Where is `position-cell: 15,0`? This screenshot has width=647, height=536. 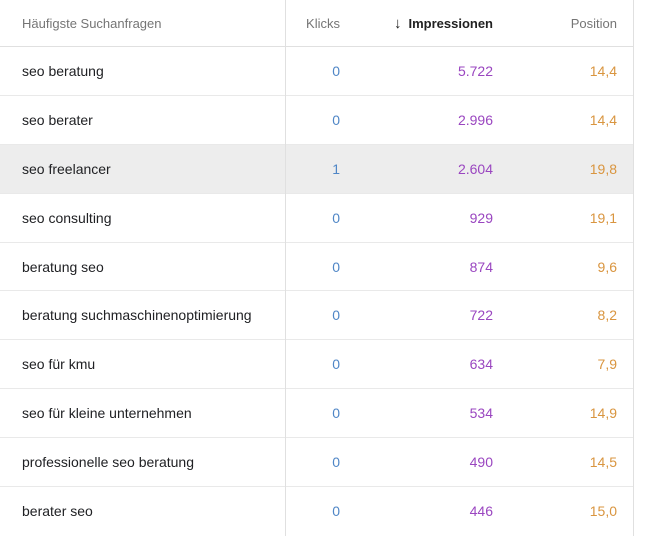 position-cell: 15,0 is located at coordinates (603, 511).